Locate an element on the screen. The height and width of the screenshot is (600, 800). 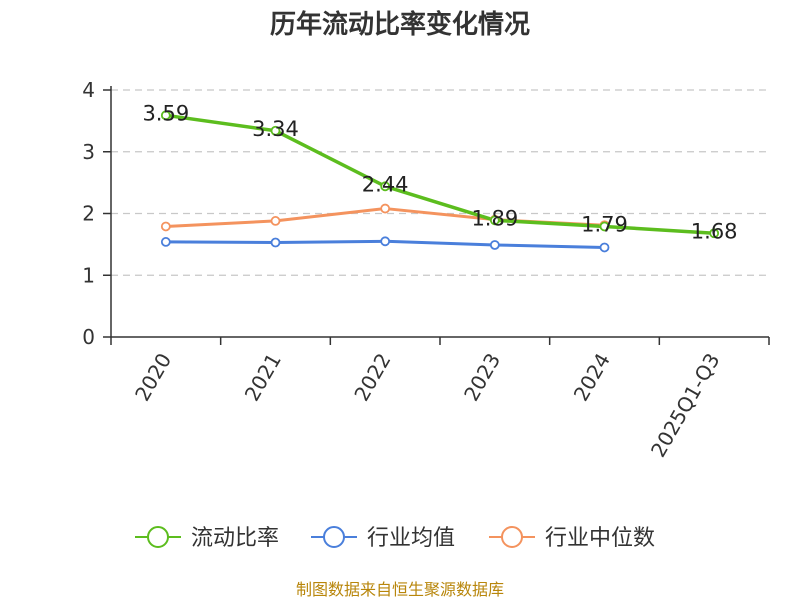
legend-item: 行业中位数 is located at coordinates (572, 538).